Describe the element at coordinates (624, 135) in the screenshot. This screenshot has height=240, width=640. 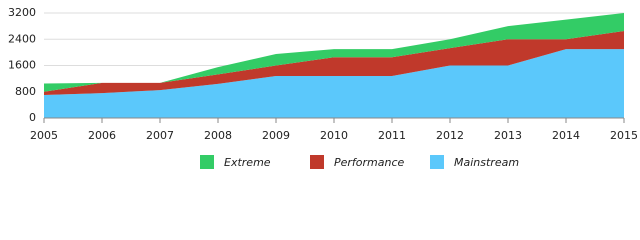
I see `x-tick-label: 2015` at that location.